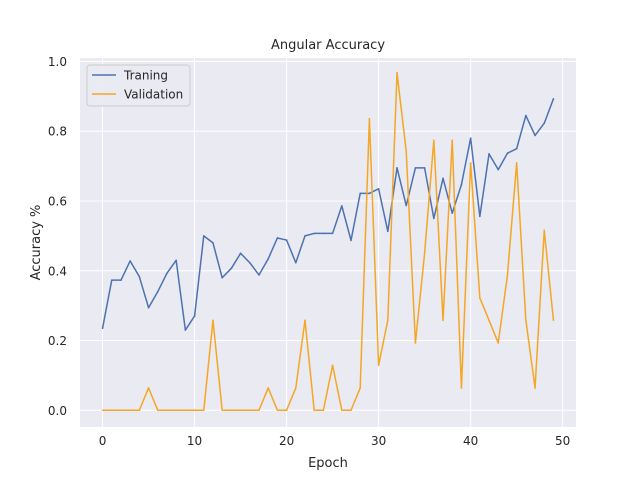 This screenshot has height=480, width=640. I want to click on y-tick-label: 0.6, so click(57, 201).